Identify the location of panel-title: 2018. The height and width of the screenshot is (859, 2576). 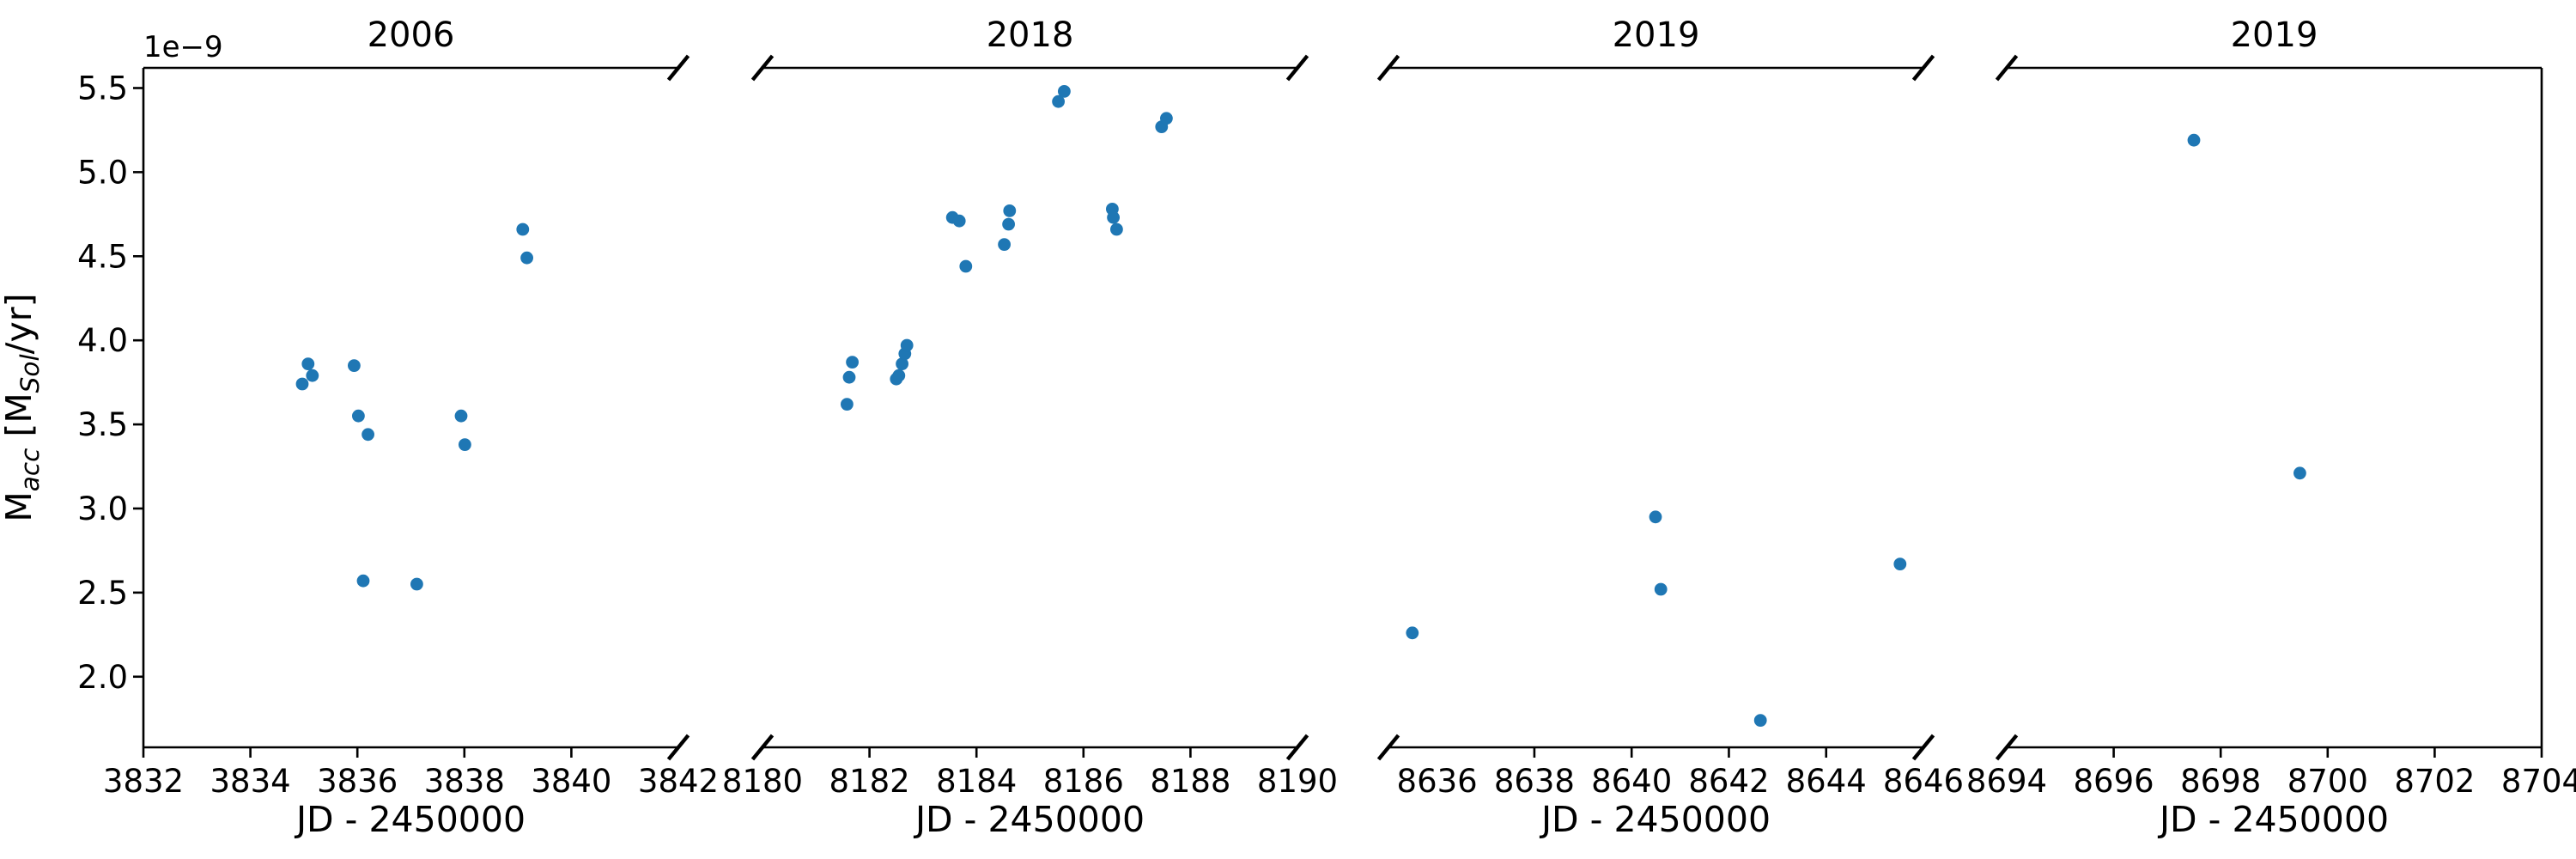
(1030, 35).